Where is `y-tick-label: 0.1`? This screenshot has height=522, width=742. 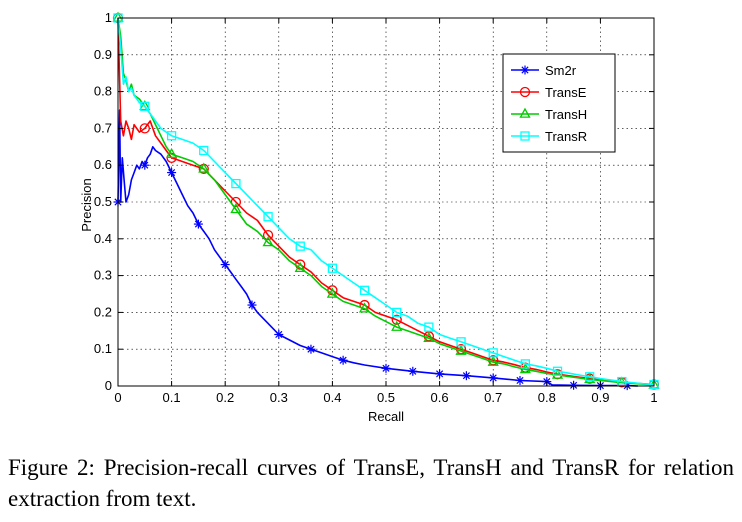 y-tick-label: 0.1 is located at coordinates (103, 348).